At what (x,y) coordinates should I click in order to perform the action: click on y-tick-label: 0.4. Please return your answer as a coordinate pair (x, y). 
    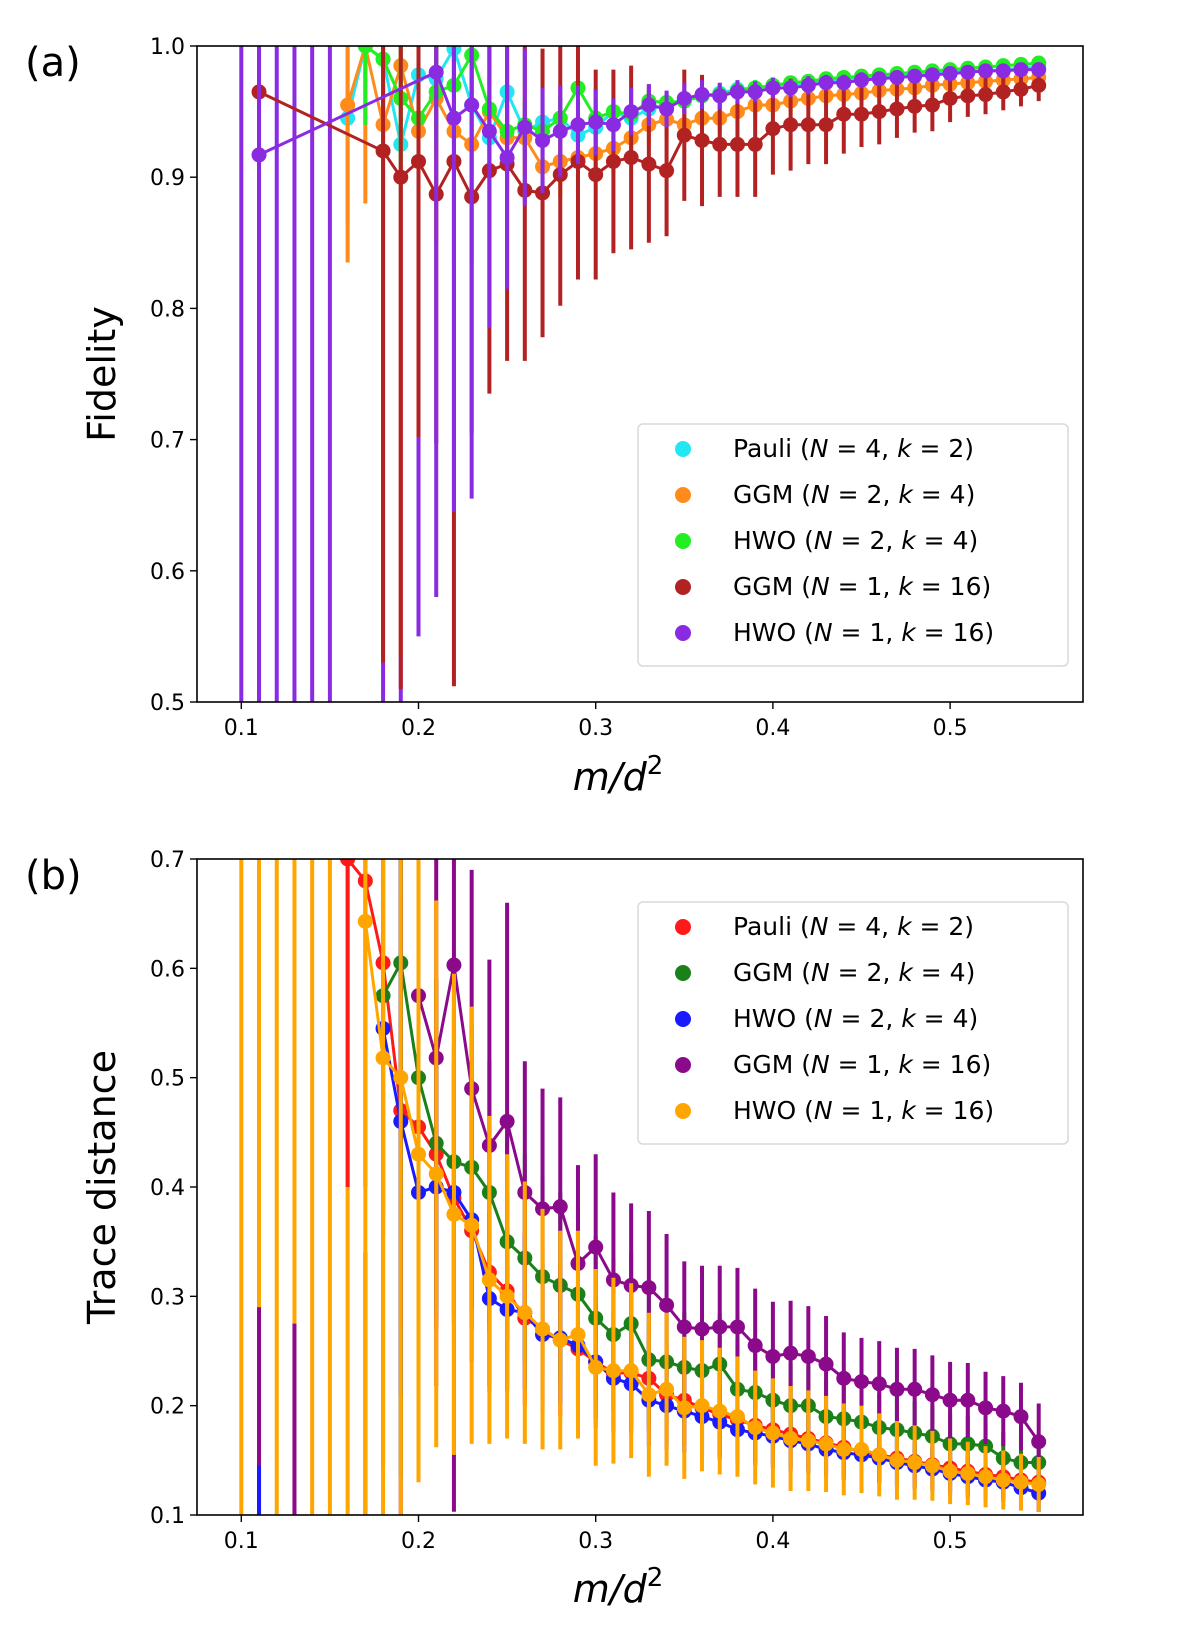
    Looking at the image, I should click on (167, 1188).